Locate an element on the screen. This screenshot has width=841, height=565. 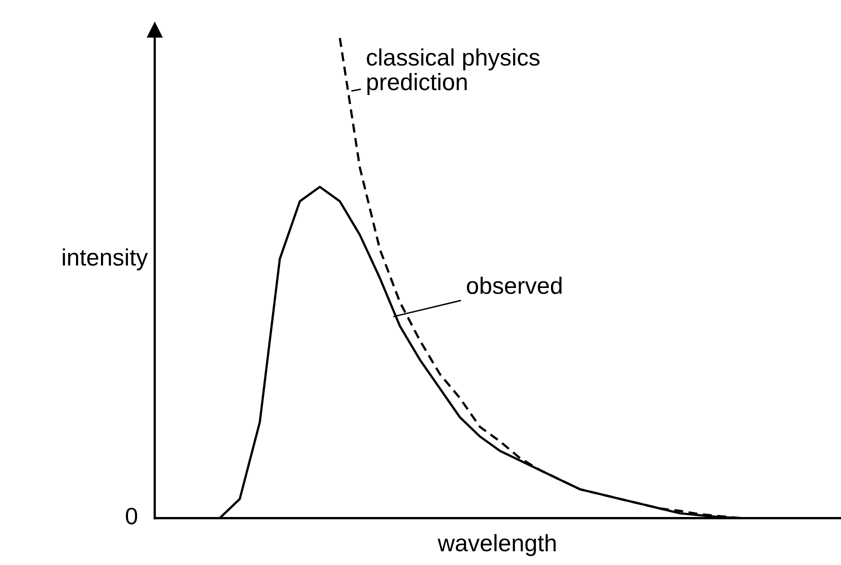
annotation: classical physics prediction is located at coordinates (453, 71).